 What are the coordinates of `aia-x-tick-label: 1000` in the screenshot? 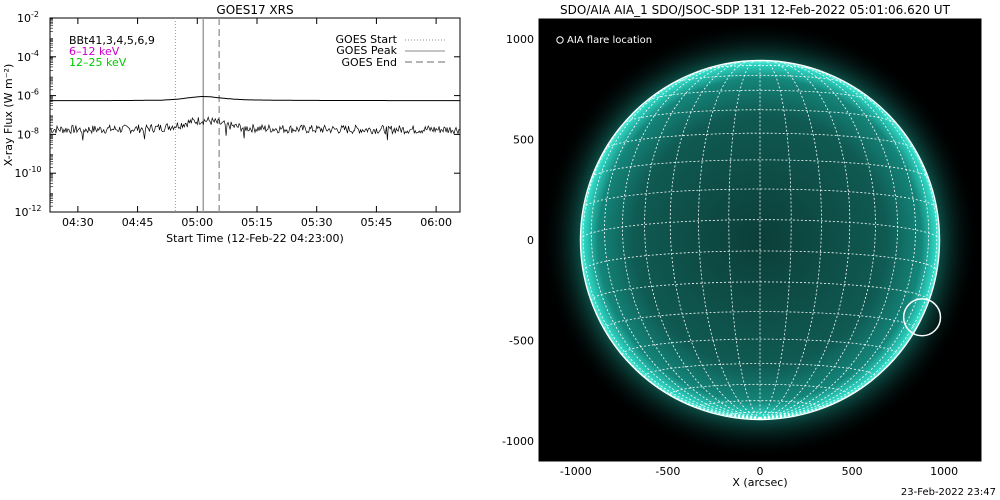 It's located at (944, 471).